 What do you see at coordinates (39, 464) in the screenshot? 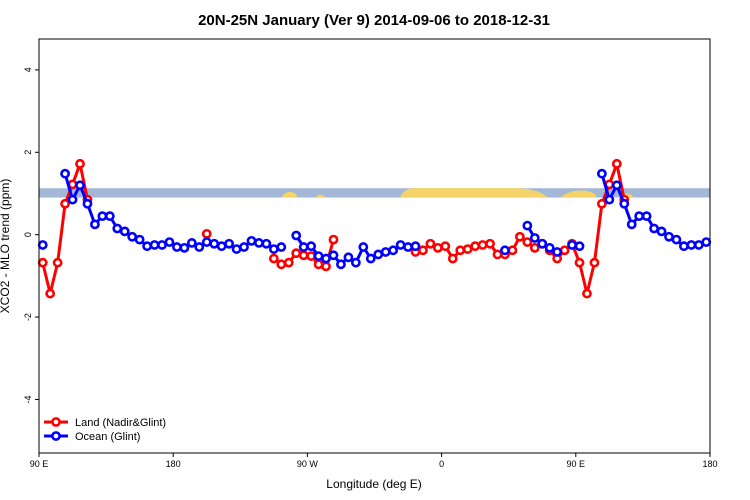
I see `x-tick-label: 90 E` at bounding box center [39, 464].